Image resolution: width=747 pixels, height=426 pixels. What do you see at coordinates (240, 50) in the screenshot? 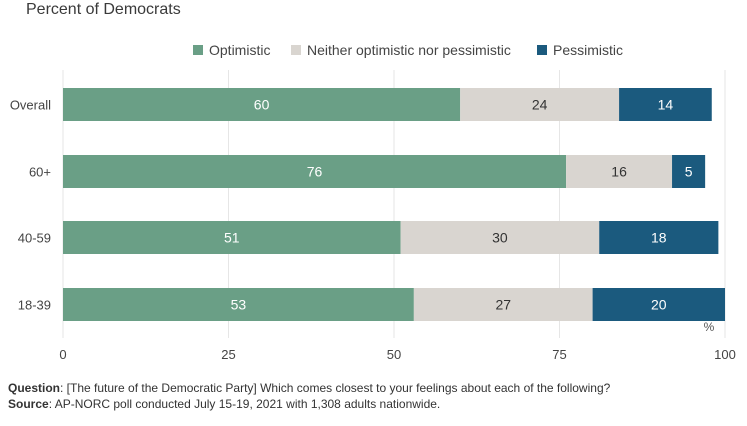
I see `legend-label-optimistic: Optimistic` at bounding box center [240, 50].